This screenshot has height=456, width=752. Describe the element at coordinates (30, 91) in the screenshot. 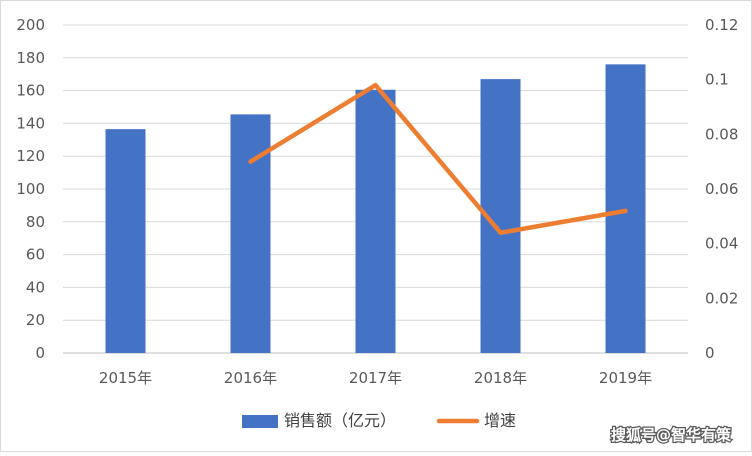

I see `left-tick-label: 160` at that location.